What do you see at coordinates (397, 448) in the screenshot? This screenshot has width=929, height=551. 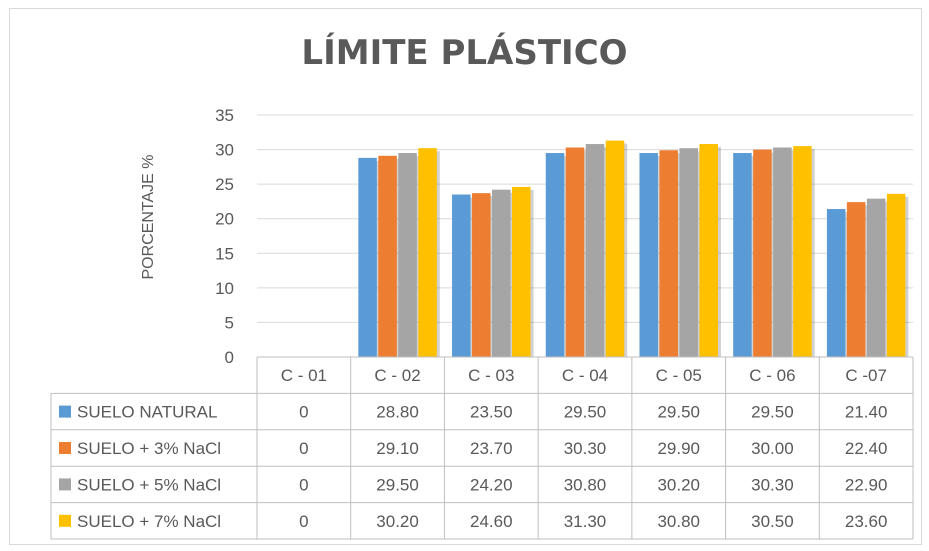 I see `data-label: 29.10` at bounding box center [397, 448].